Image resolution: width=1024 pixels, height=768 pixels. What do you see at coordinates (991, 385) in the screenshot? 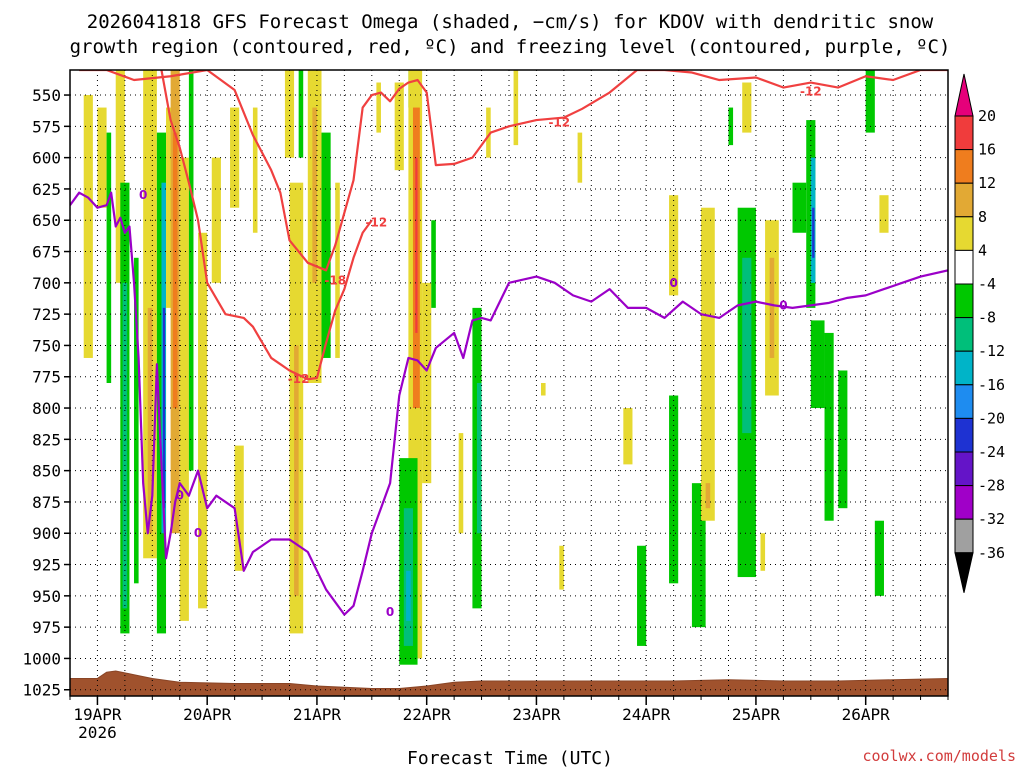
I see `colorbar-tick-label: -16` at bounding box center [991, 385].